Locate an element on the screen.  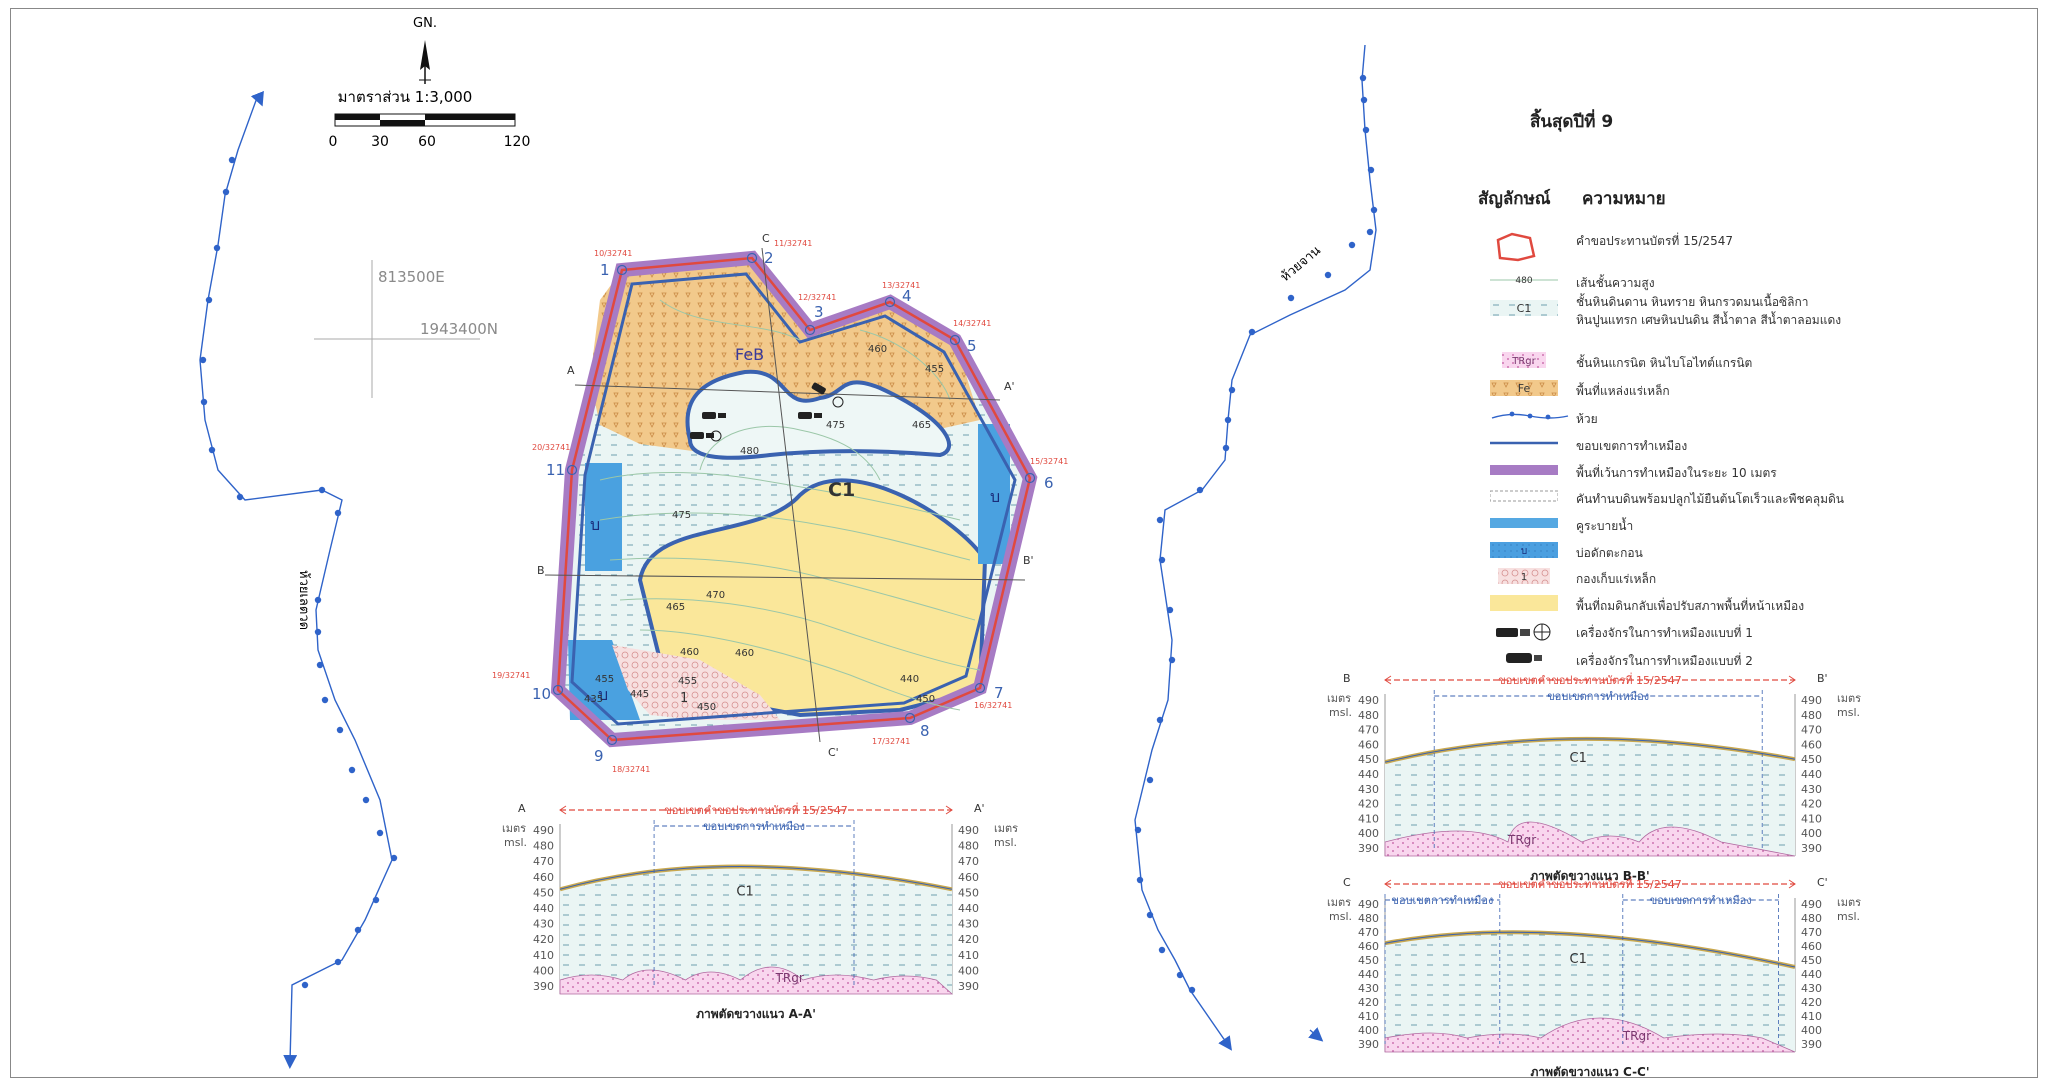
north-label: GN. is located at coordinates (425, 23).